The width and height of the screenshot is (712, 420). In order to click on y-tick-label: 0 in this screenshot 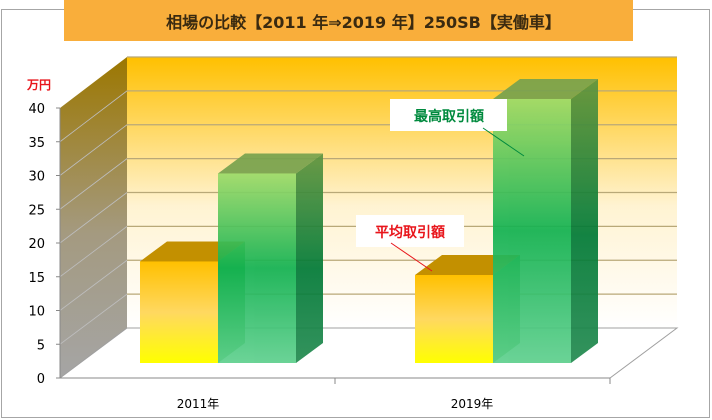, I will do `click(41, 379)`.